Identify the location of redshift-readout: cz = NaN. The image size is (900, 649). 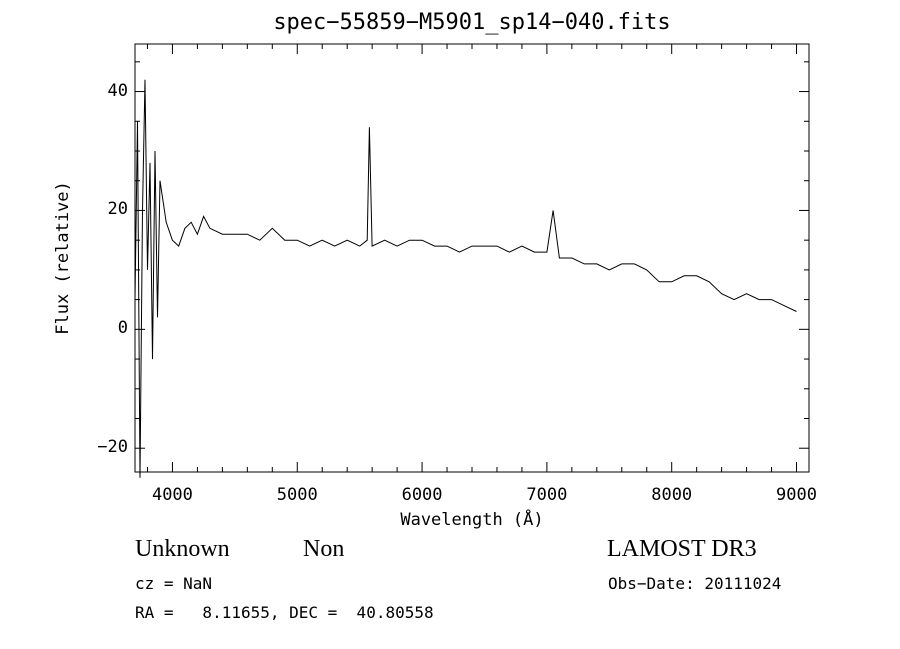
(174, 583).